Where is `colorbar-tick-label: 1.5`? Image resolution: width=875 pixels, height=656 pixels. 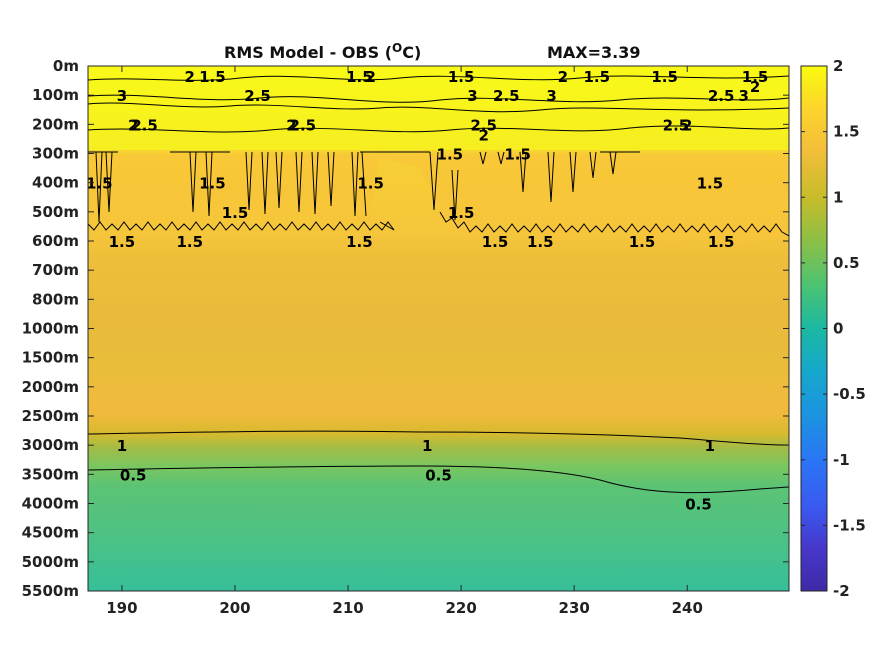
colorbar-tick-label: 1.5 is located at coordinates (846, 132).